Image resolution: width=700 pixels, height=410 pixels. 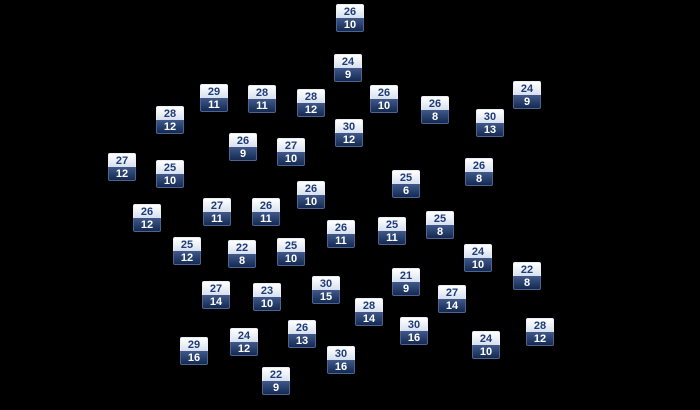 I want to click on map-marker: 30 15, so click(x=326, y=290).